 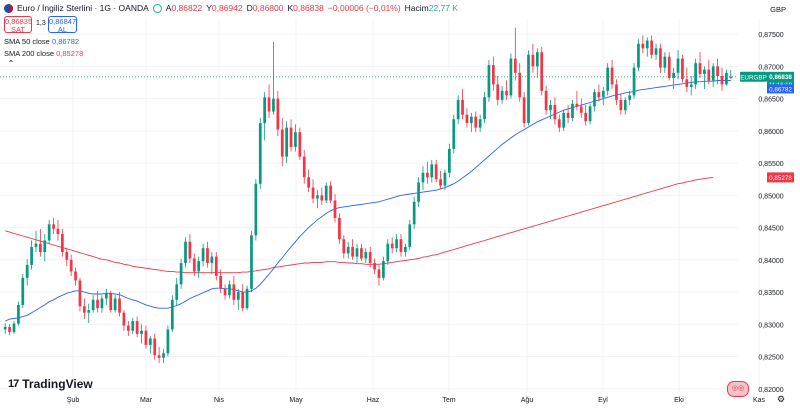 What do you see at coordinates (778, 9) in the screenshot?
I see `currency-label: GBP` at bounding box center [778, 9].